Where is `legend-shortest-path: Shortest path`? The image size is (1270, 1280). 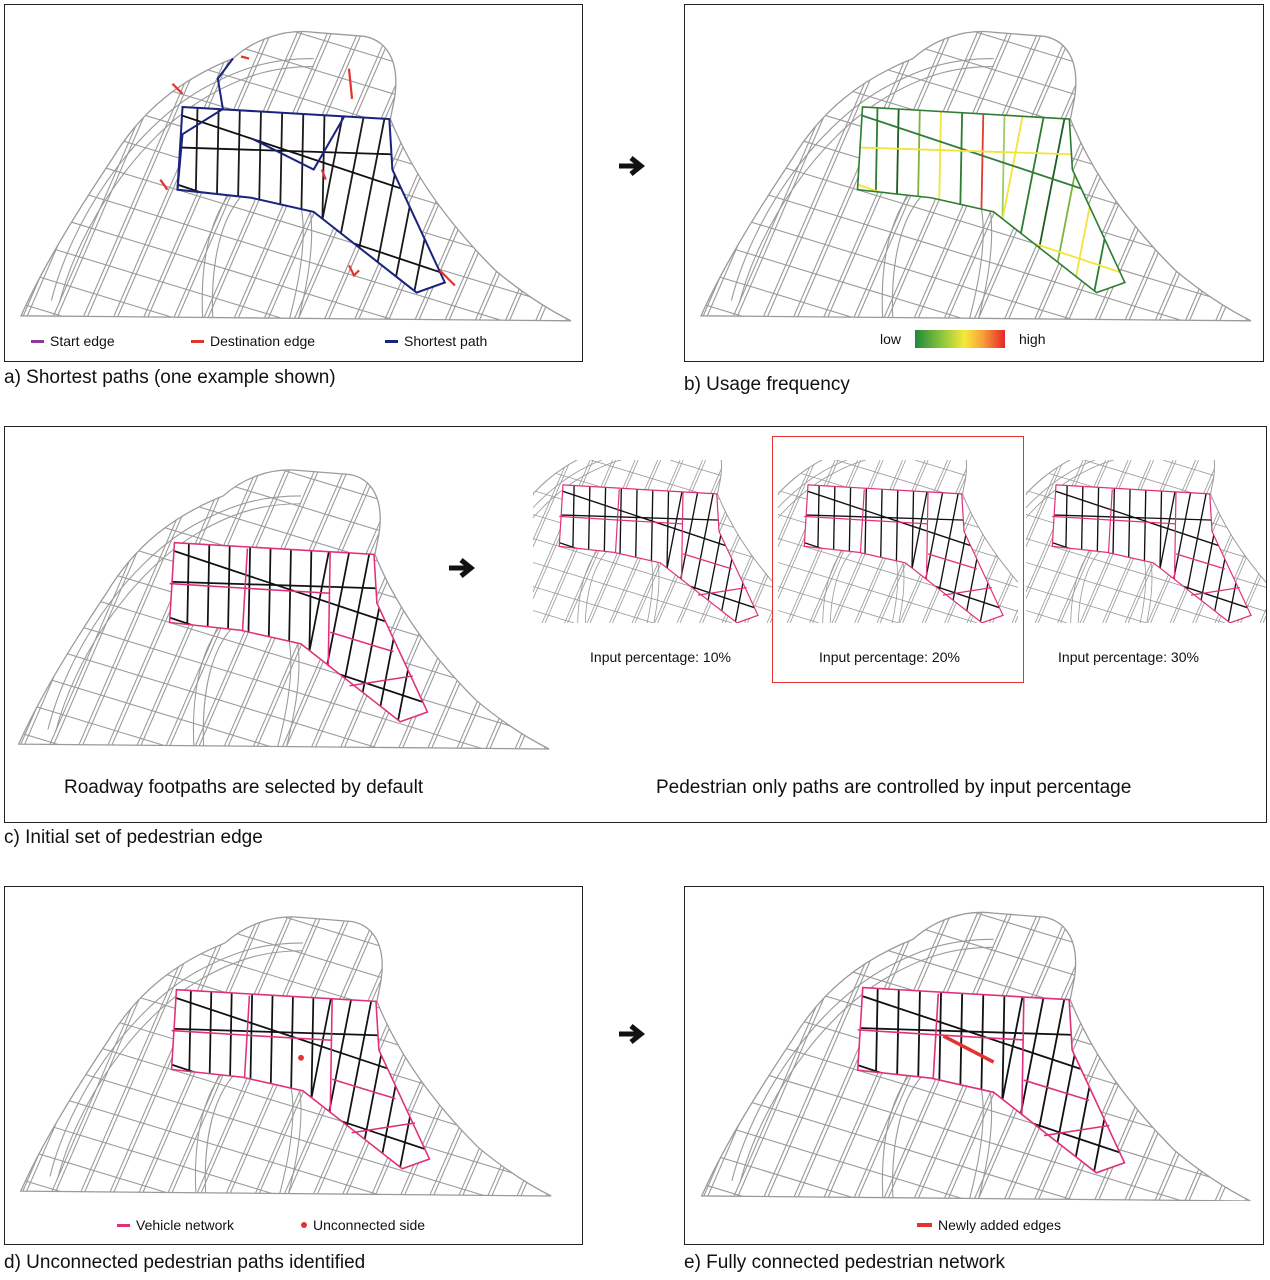 legend-shortest-path: Shortest path is located at coordinates (436, 341).